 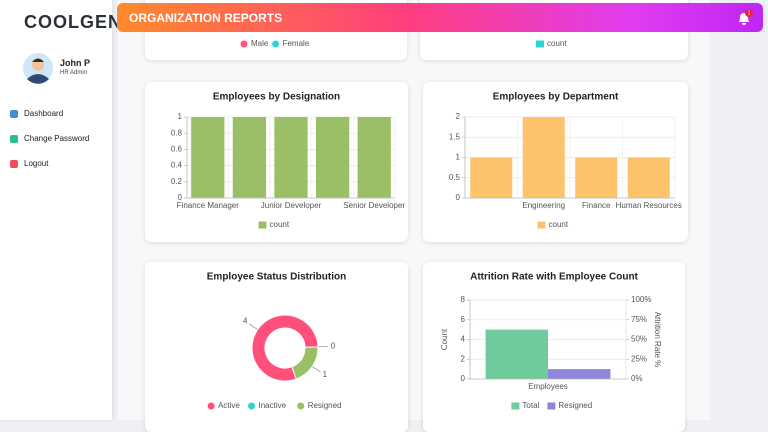 What do you see at coordinates (205, 18) in the screenshot?
I see `header-title: ORGANIZATION REPORTS` at bounding box center [205, 18].